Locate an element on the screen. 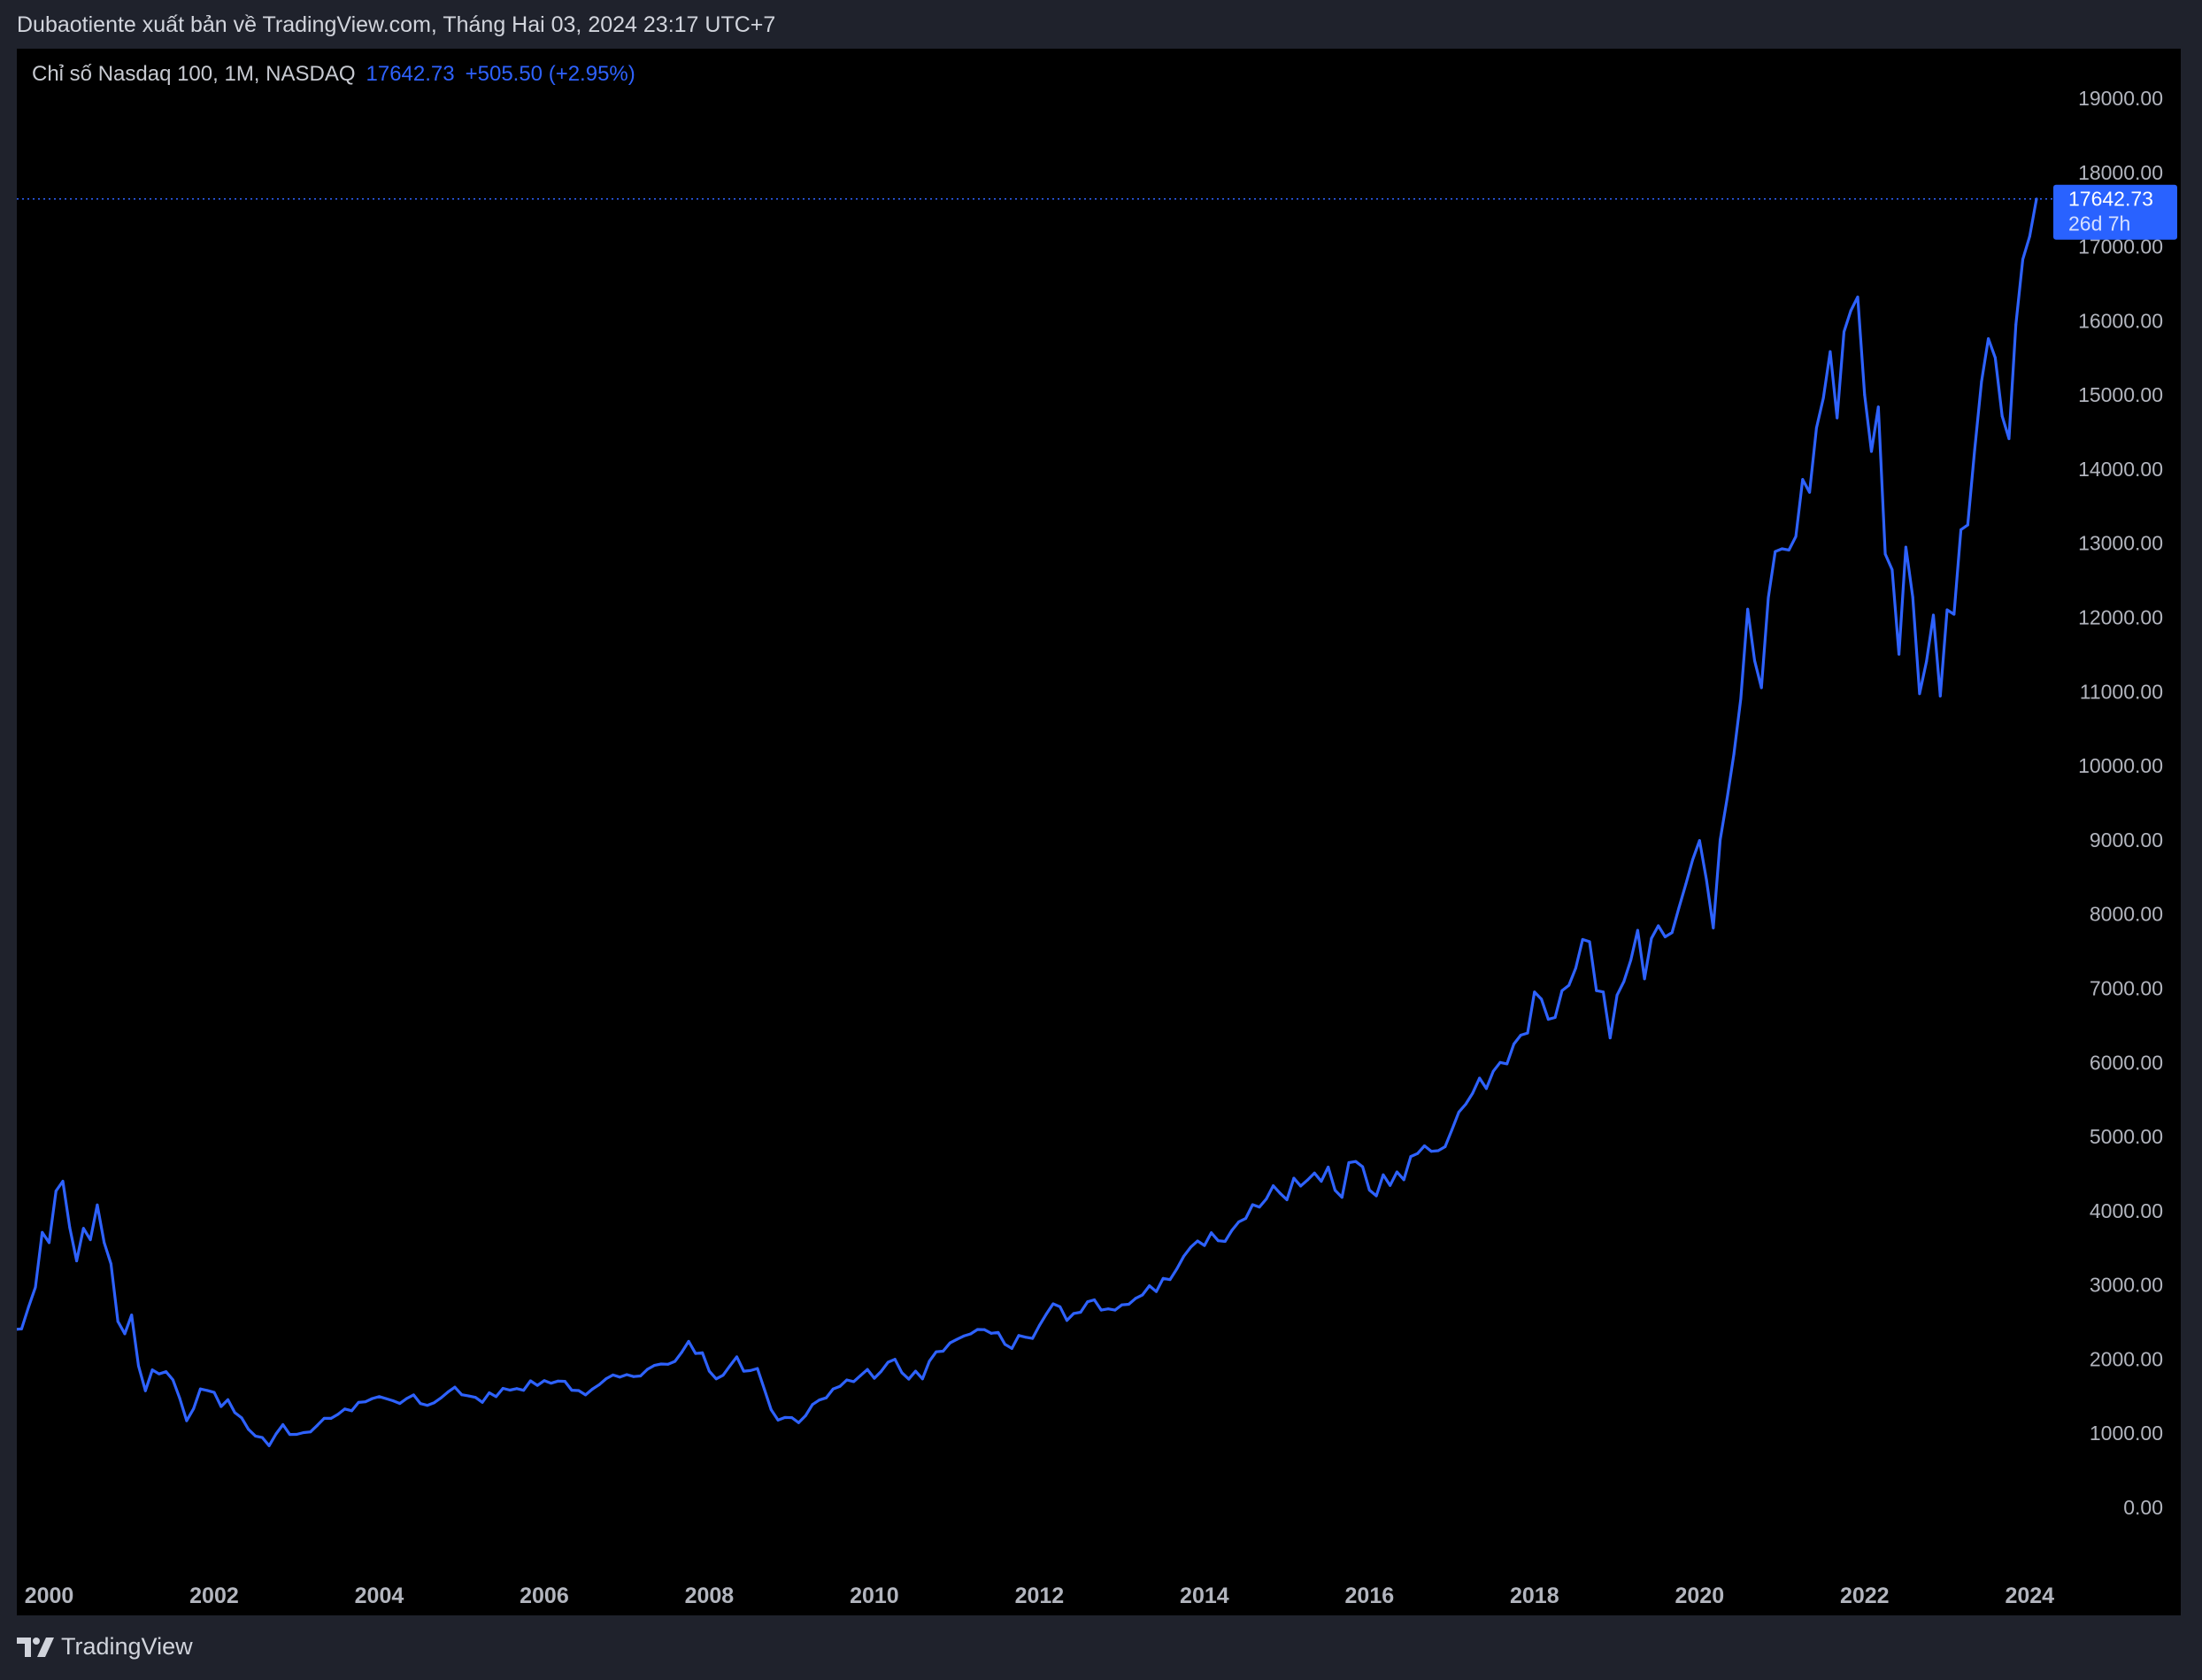  symbol-title: Chỉ số Nasdaq 100, 1M, NASDAQ is located at coordinates (194, 74).